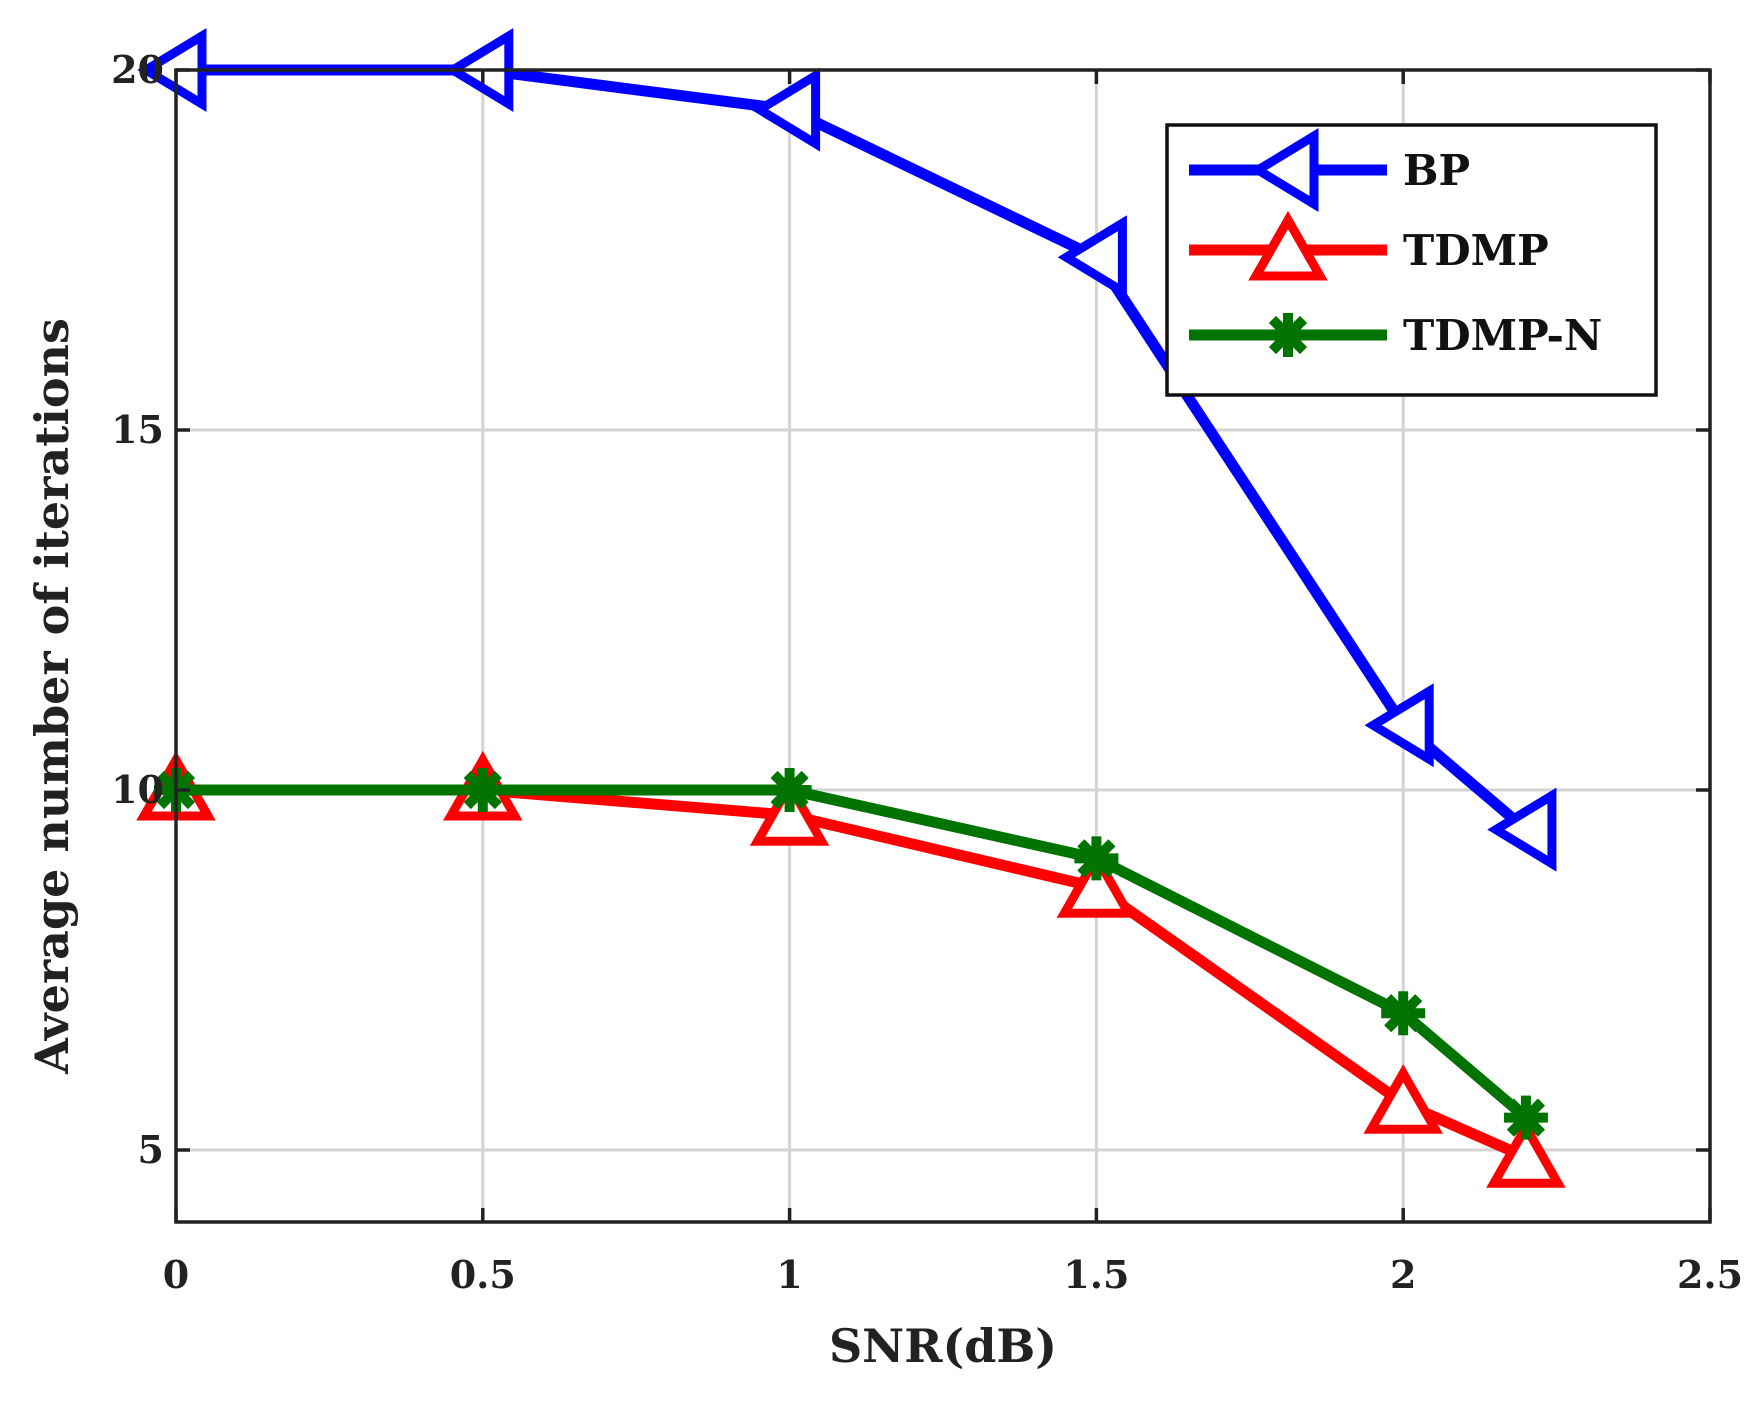 This screenshot has width=1761, height=1401. Describe the element at coordinates (137, 789) in the screenshot. I see `y-tick-label: 10` at that location.